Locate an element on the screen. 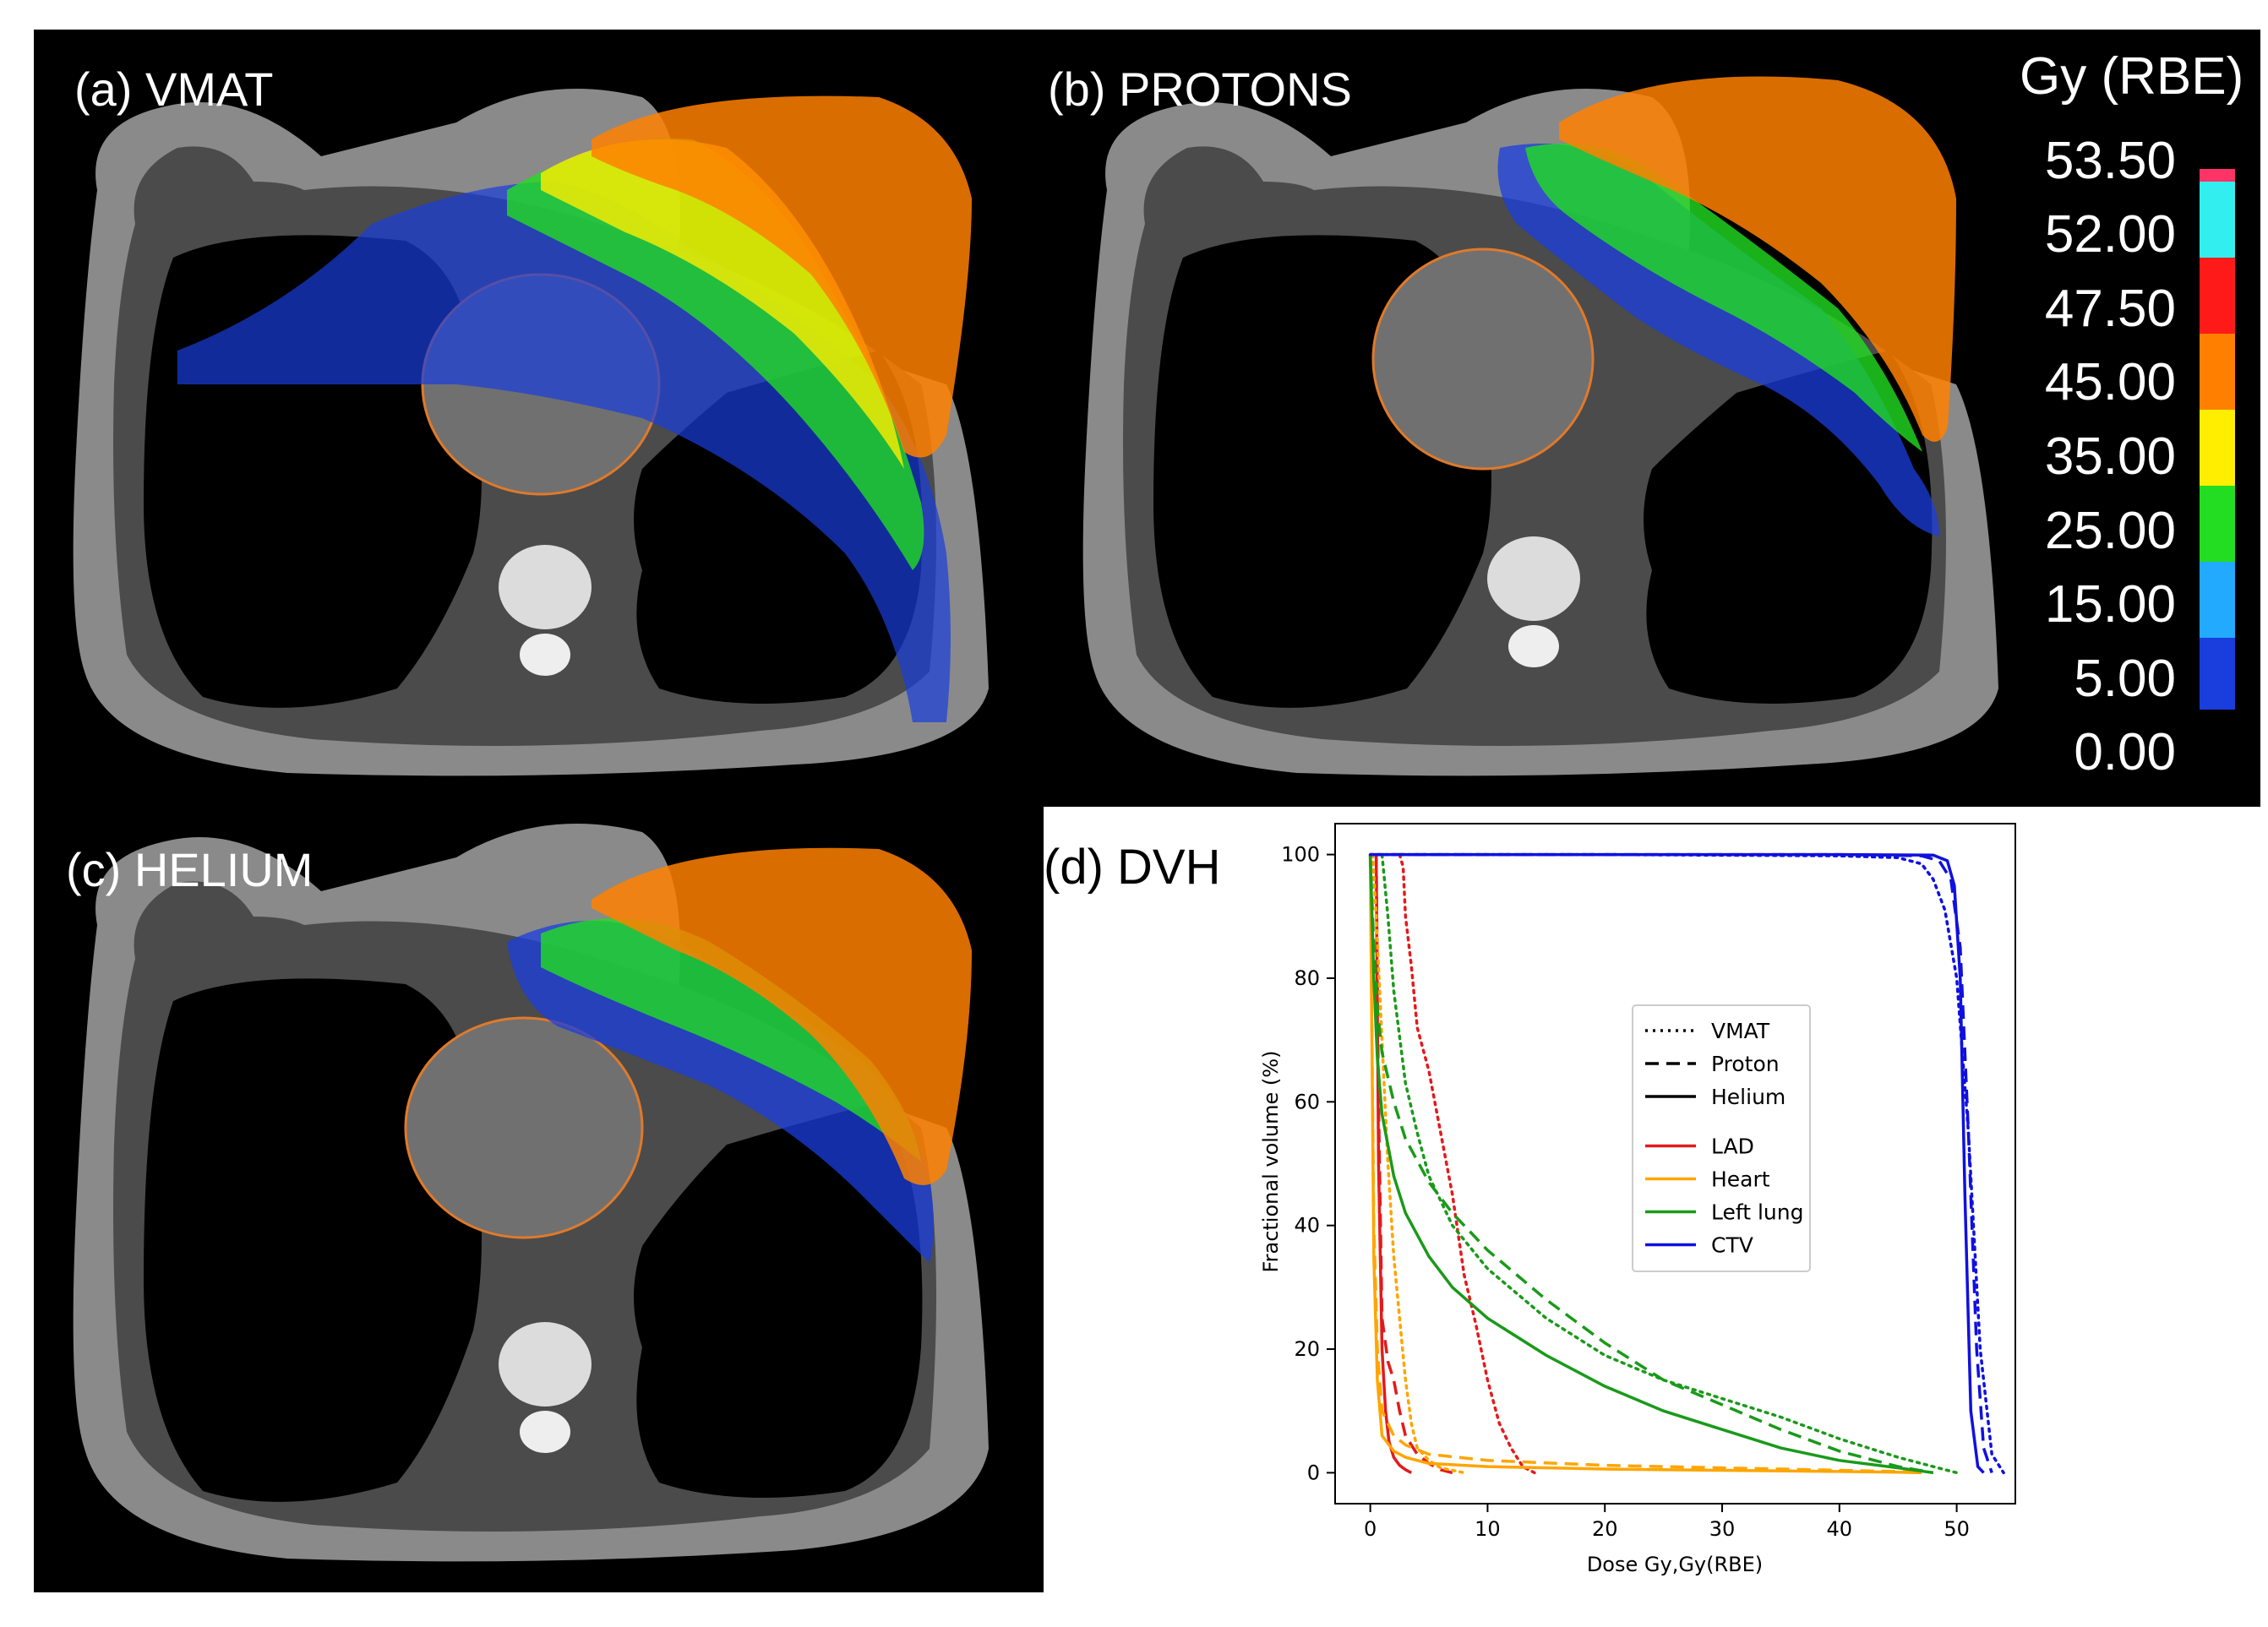 The image size is (2268, 1627). legend-box is located at coordinates (1721, 1138).